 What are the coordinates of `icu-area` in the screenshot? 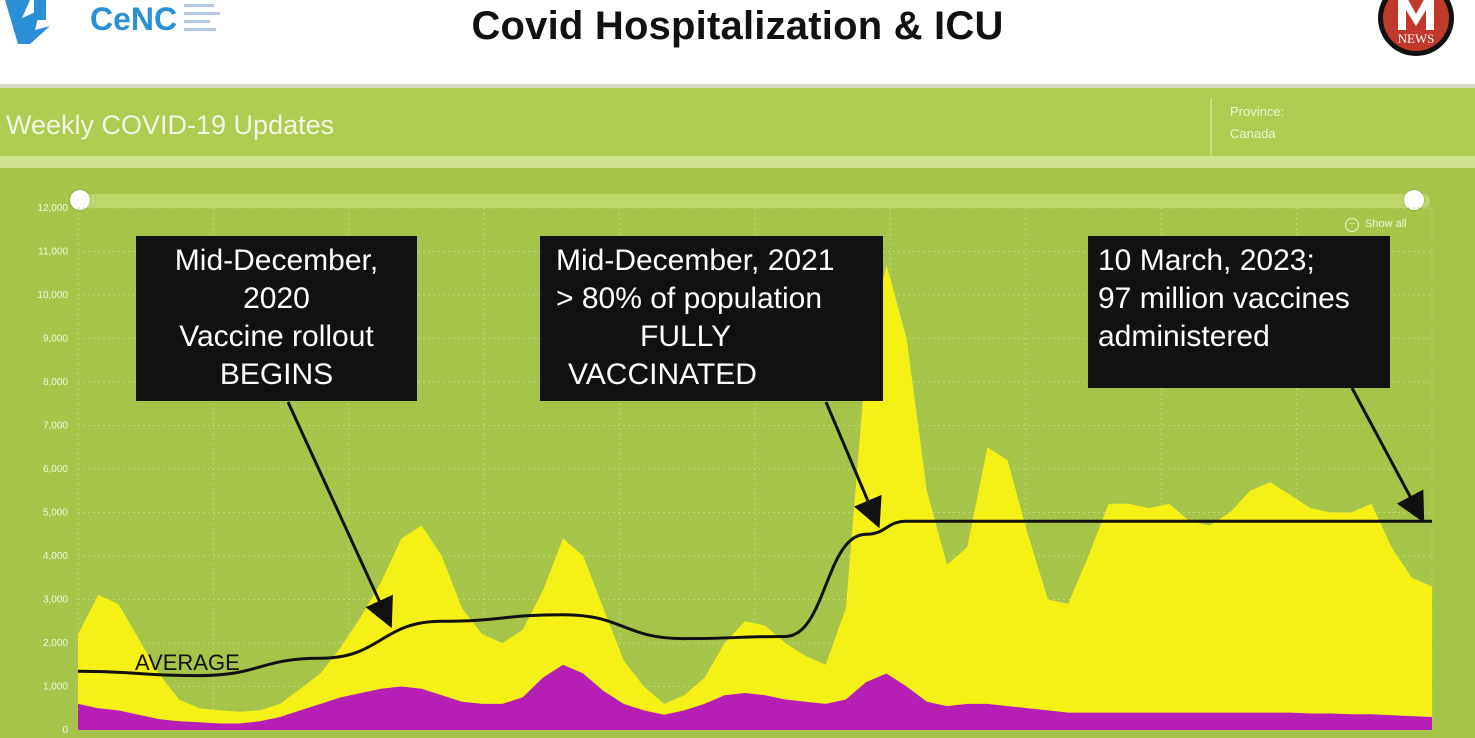 It's located at (755, 697).